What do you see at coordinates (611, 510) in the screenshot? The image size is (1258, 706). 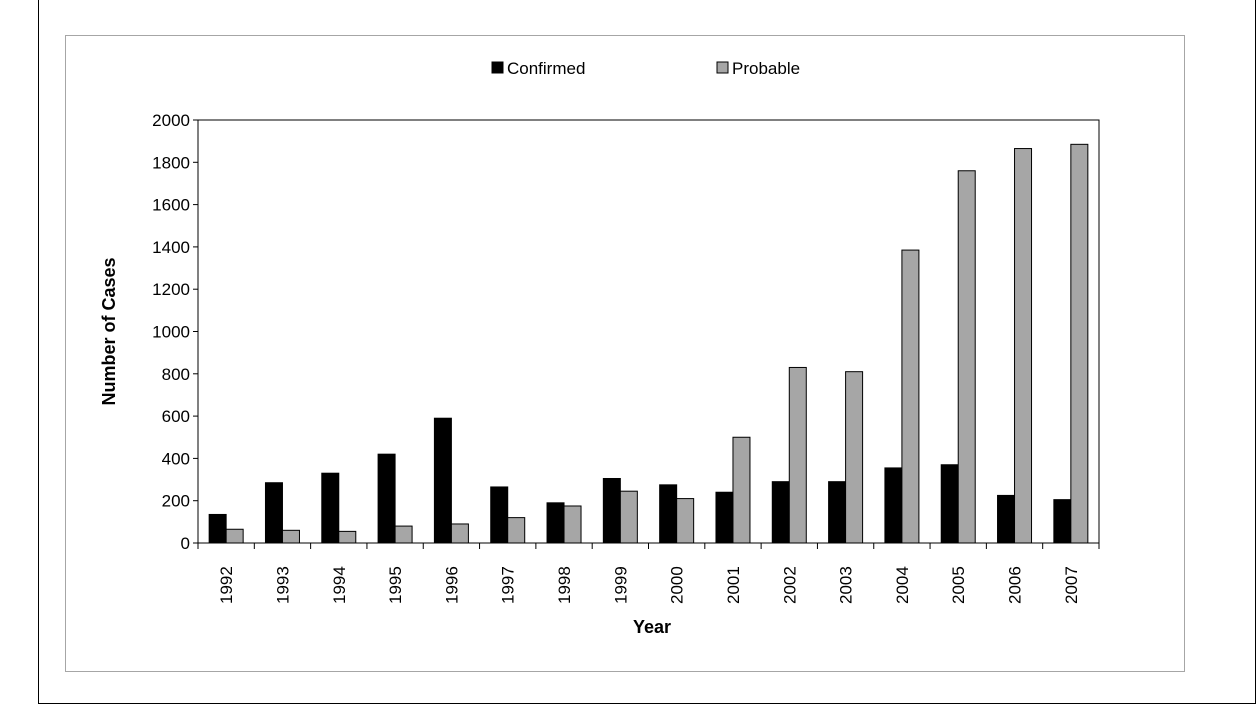 I see `bar-confirmed-1999` at bounding box center [611, 510].